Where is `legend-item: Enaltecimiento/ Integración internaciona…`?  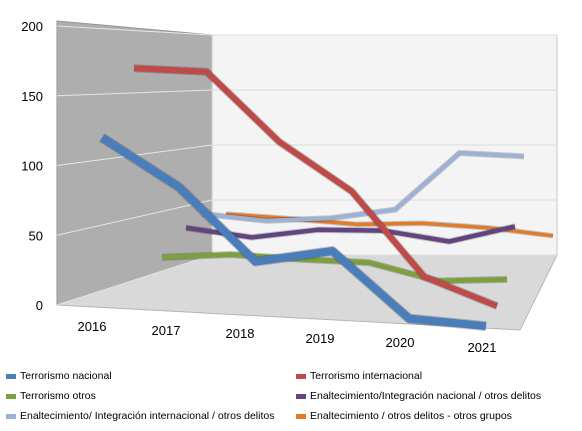 legend-item: Enaltecimiento/ Integración internaciona… is located at coordinates (140, 416).